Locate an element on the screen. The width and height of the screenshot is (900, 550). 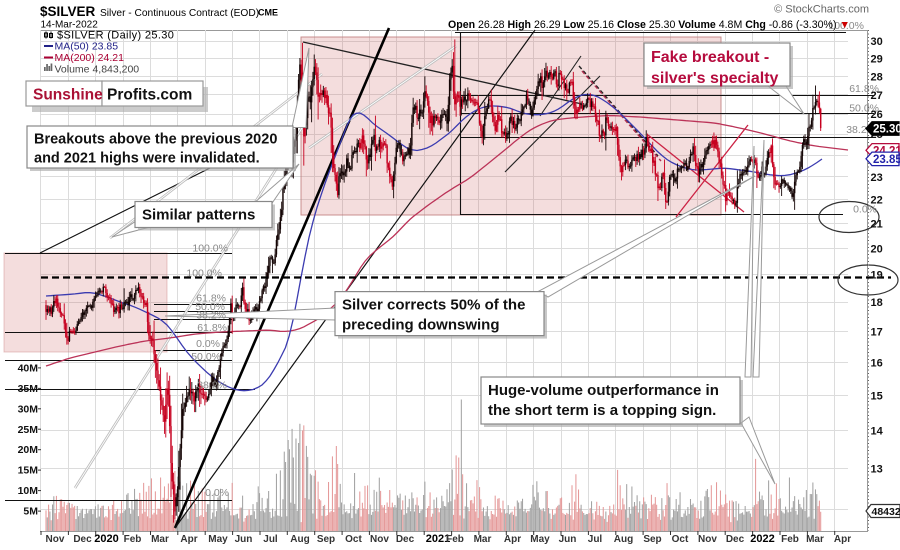
svg-text: Sunshine is located at coordinates (68, 95).